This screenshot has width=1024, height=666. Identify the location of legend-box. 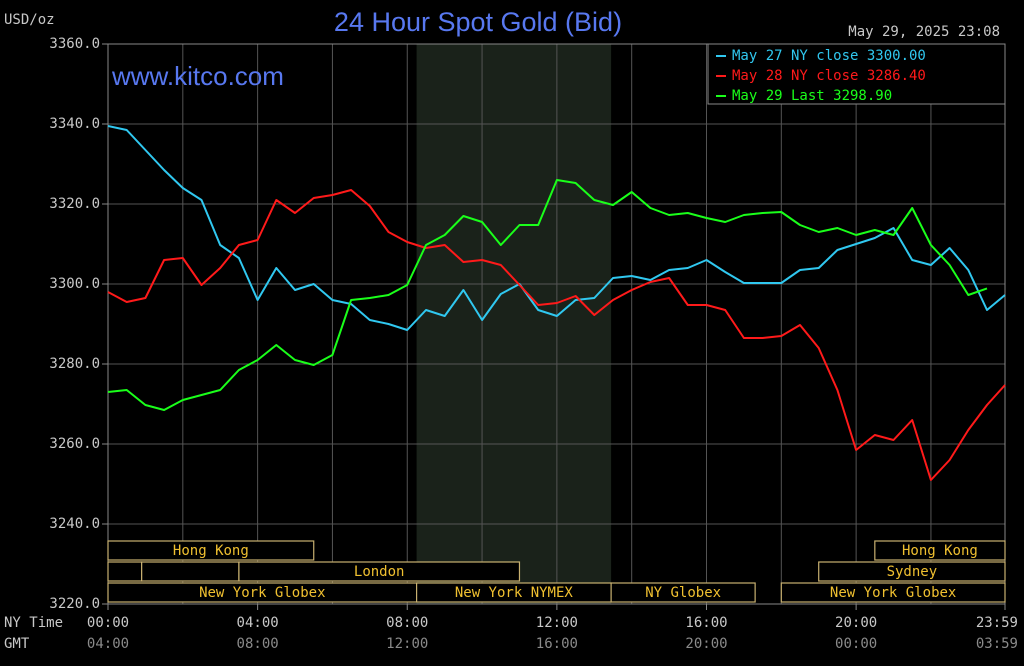
(856, 74).